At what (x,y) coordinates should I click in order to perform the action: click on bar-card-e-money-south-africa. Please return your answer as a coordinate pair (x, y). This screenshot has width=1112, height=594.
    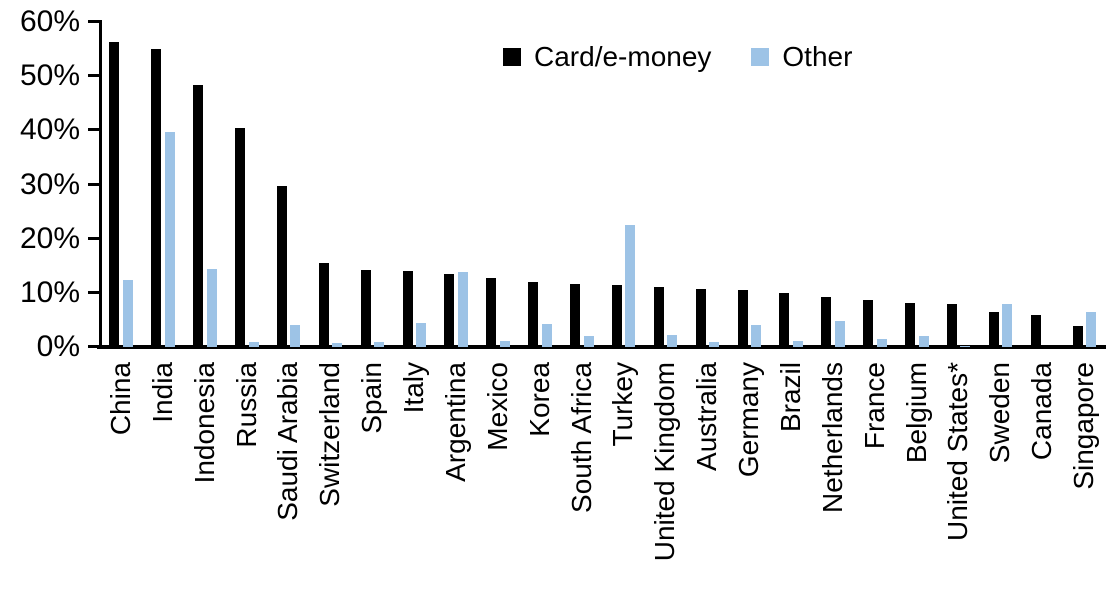
    Looking at the image, I should click on (575, 315).